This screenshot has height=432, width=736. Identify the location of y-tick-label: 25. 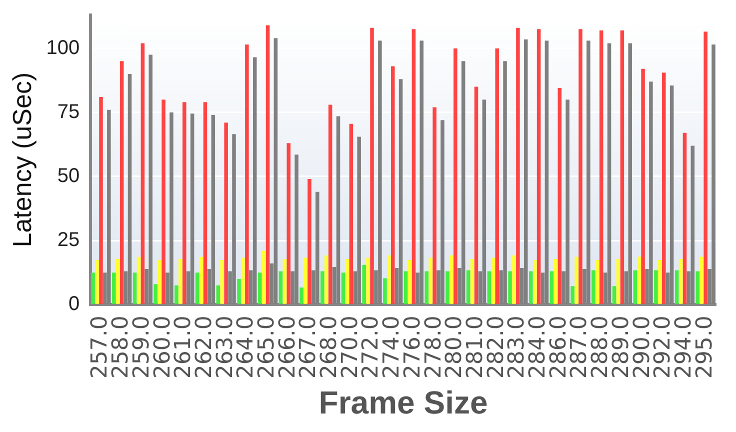
(68, 240).